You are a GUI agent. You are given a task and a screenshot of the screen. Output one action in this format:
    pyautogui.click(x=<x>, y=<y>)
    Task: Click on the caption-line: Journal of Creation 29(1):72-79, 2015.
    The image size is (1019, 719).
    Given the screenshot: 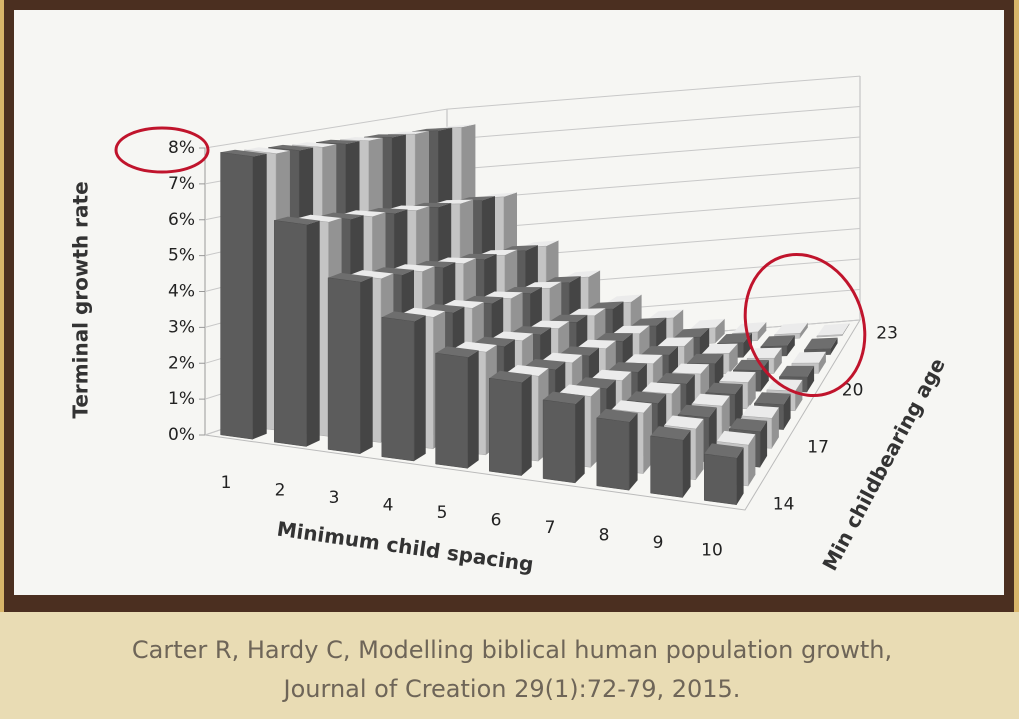 What is the action you would take?
    pyautogui.click(x=511, y=689)
    